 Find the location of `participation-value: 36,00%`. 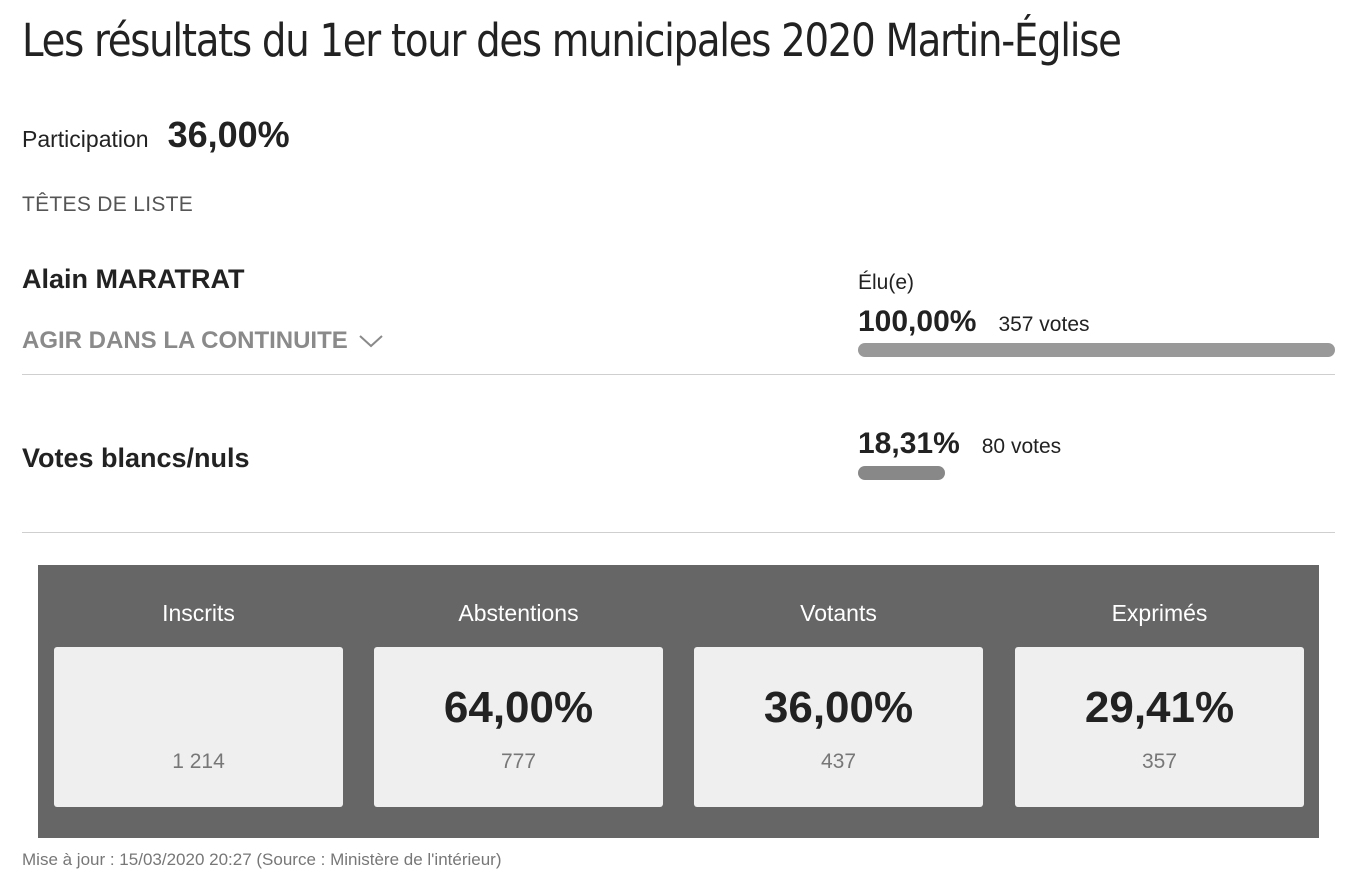

participation-value: 36,00% is located at coordinates (228, 134).